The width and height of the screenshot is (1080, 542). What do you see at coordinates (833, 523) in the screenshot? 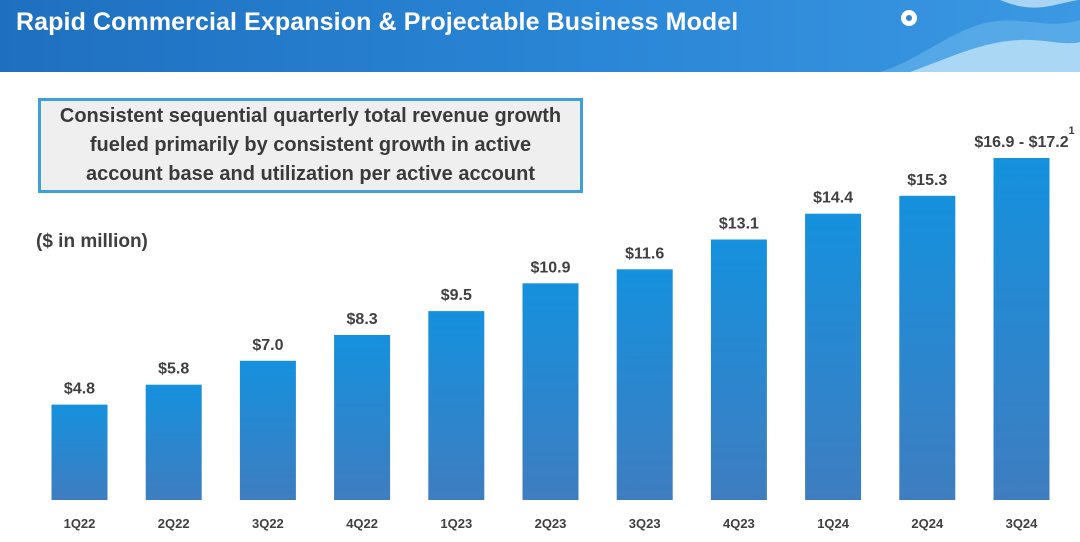
I see `x-tick-1Q24: 1Q24` at bounding box center [833, 523].